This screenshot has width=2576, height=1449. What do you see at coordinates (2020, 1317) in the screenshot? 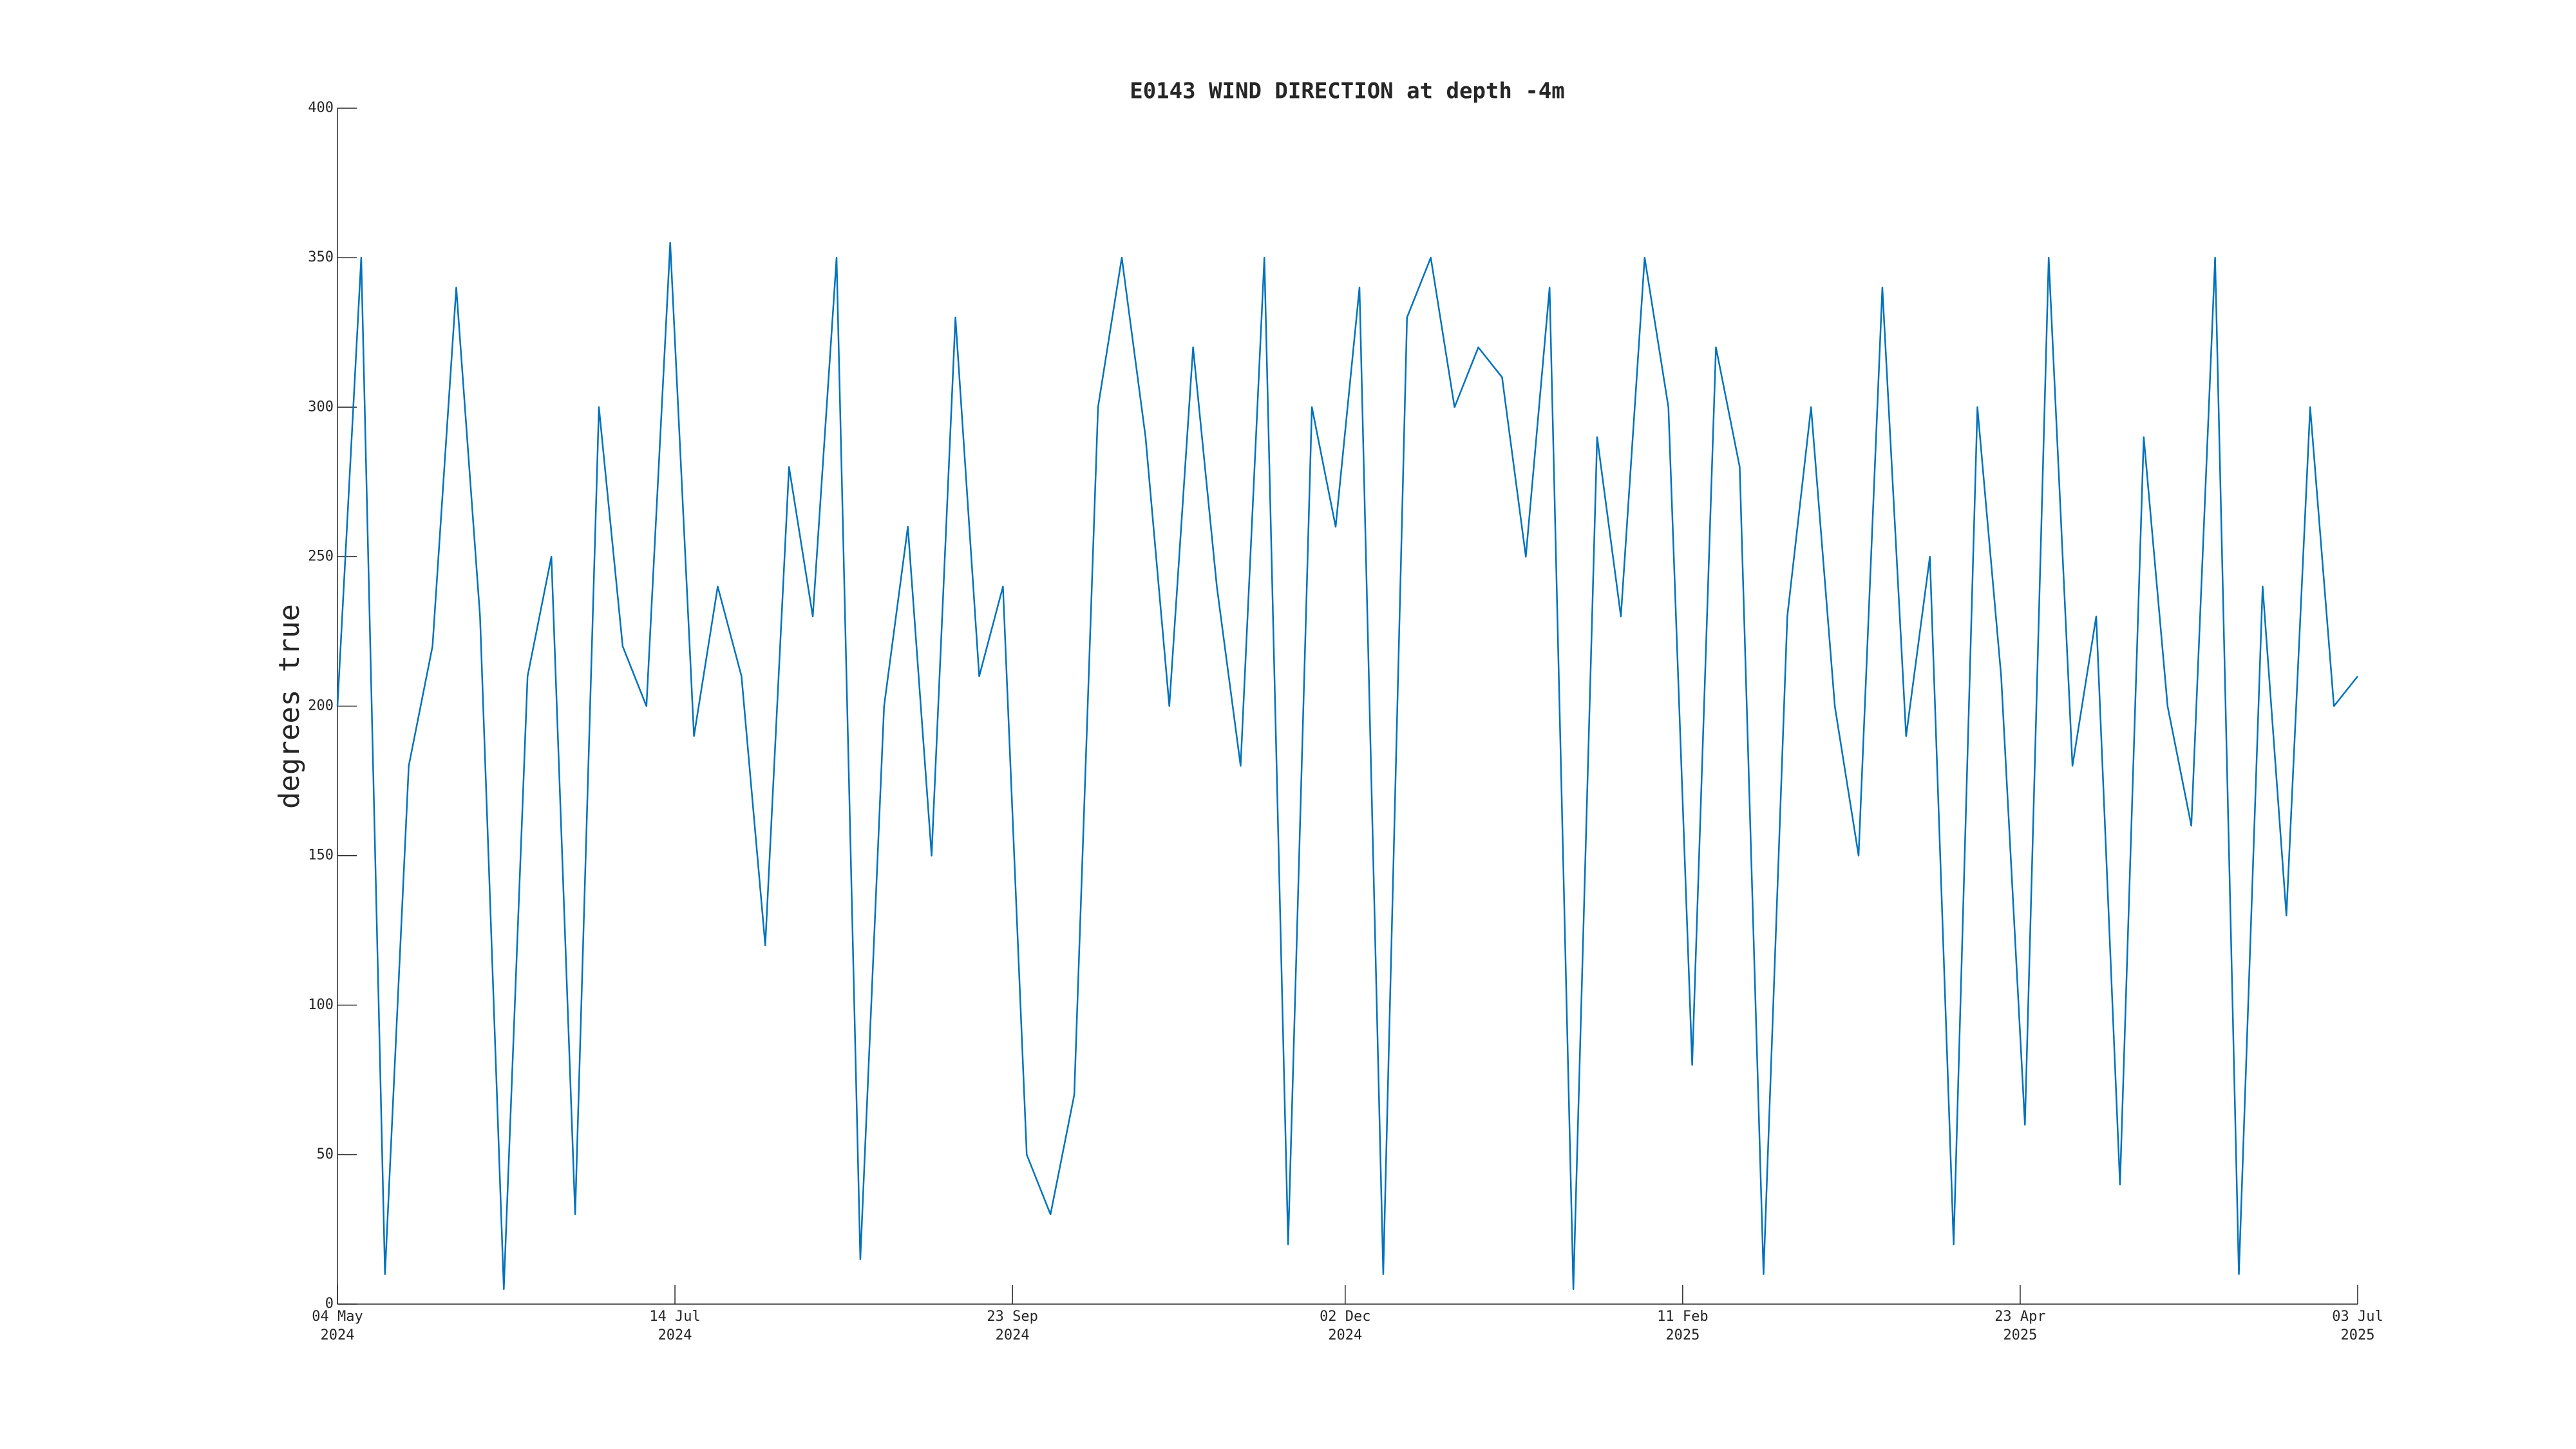
I see `x-tick-label: 23 Apr` at bounding box center [2020, 1317].